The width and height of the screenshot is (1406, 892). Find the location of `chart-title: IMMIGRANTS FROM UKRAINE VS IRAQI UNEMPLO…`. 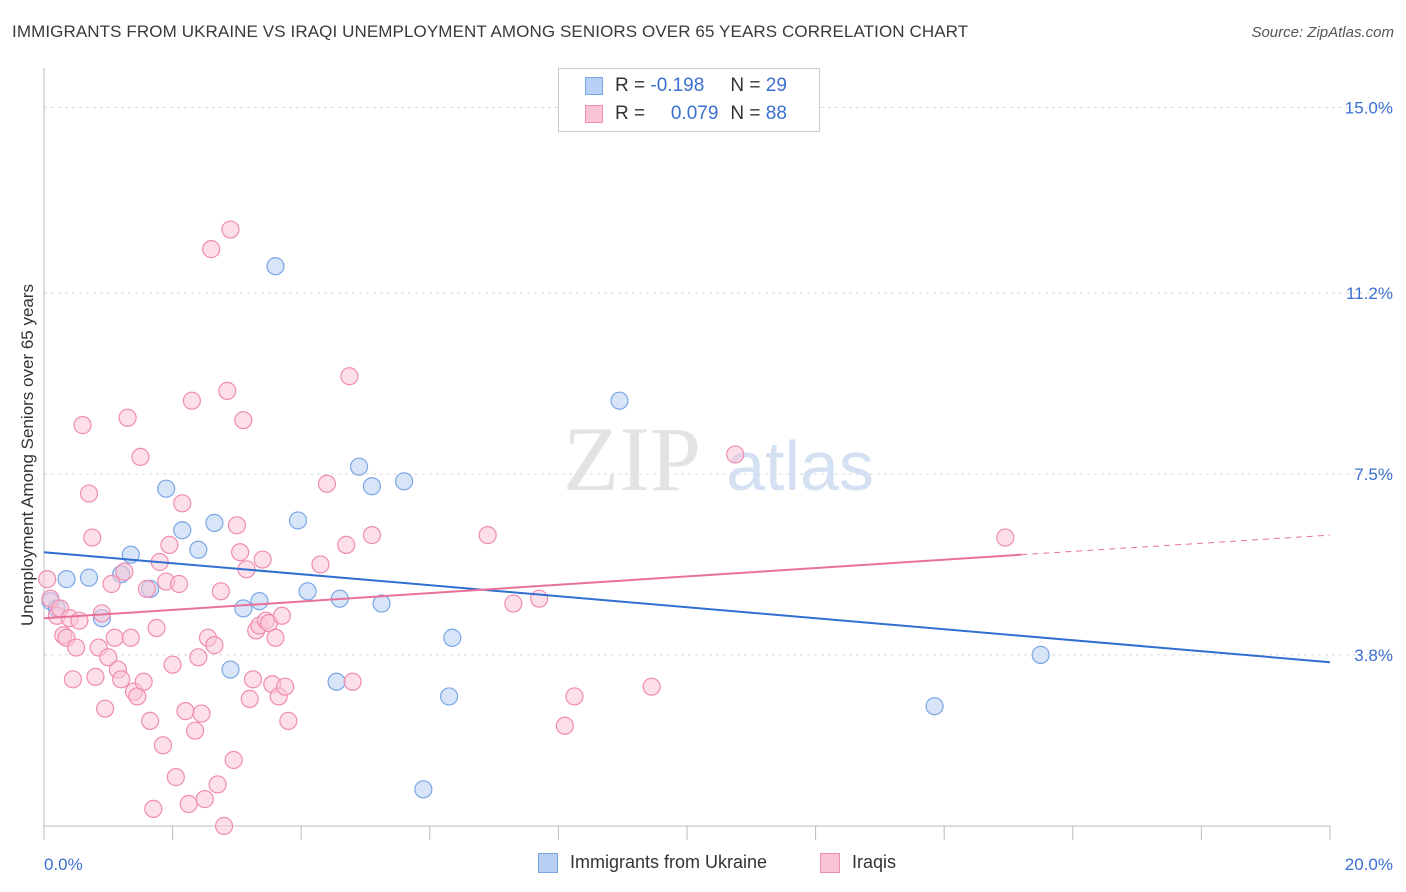

chart-title: IMMIGRANTS FROM UKRAINE VS IRAQI UNEMPLO… is located at coordinates (490, 31).